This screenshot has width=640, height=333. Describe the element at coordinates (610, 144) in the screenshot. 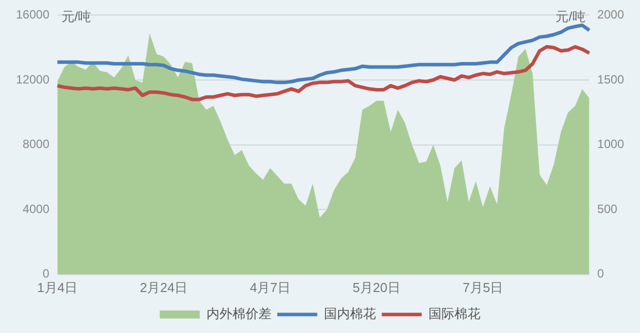

I see `y2-tick-label: 1000` at that location.